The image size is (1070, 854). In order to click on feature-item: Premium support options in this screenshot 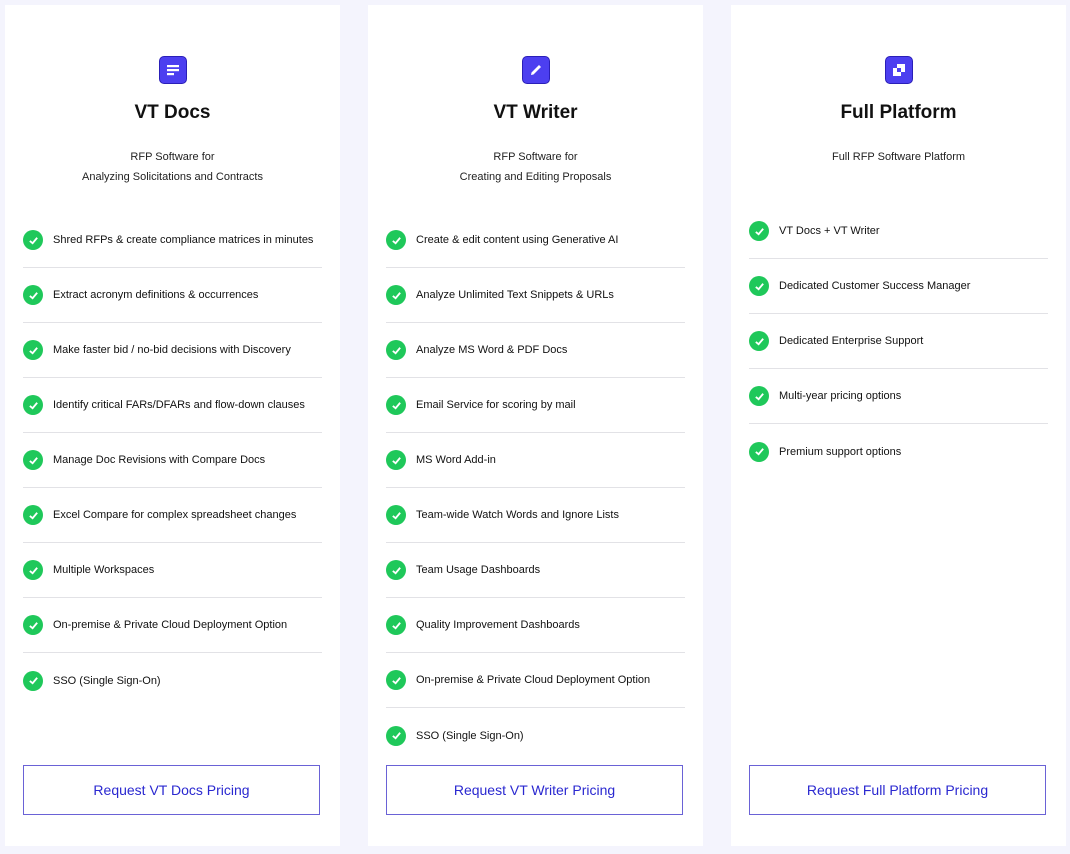, I will do `click(898, 451)`.